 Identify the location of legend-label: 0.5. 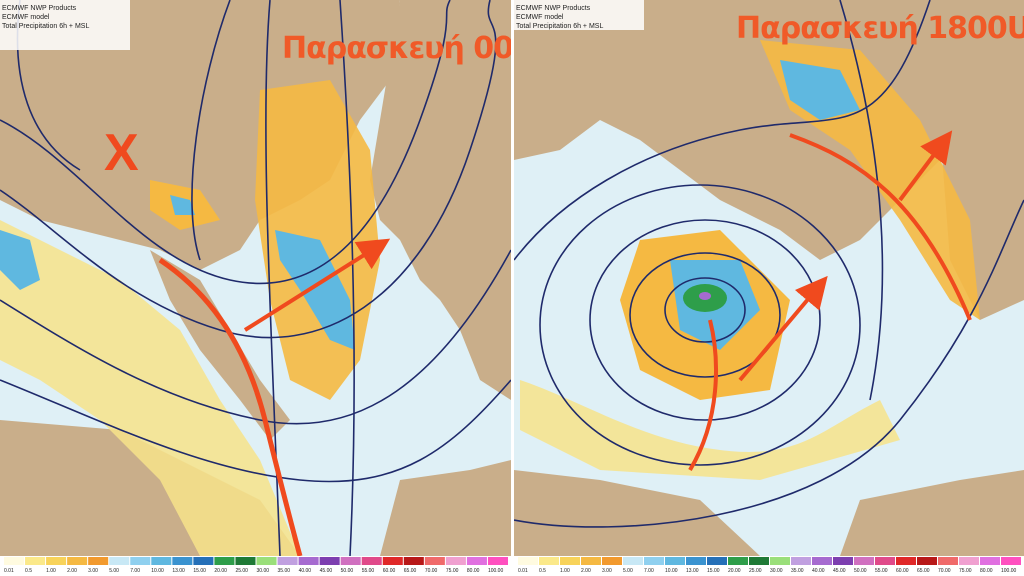
(542, 571).